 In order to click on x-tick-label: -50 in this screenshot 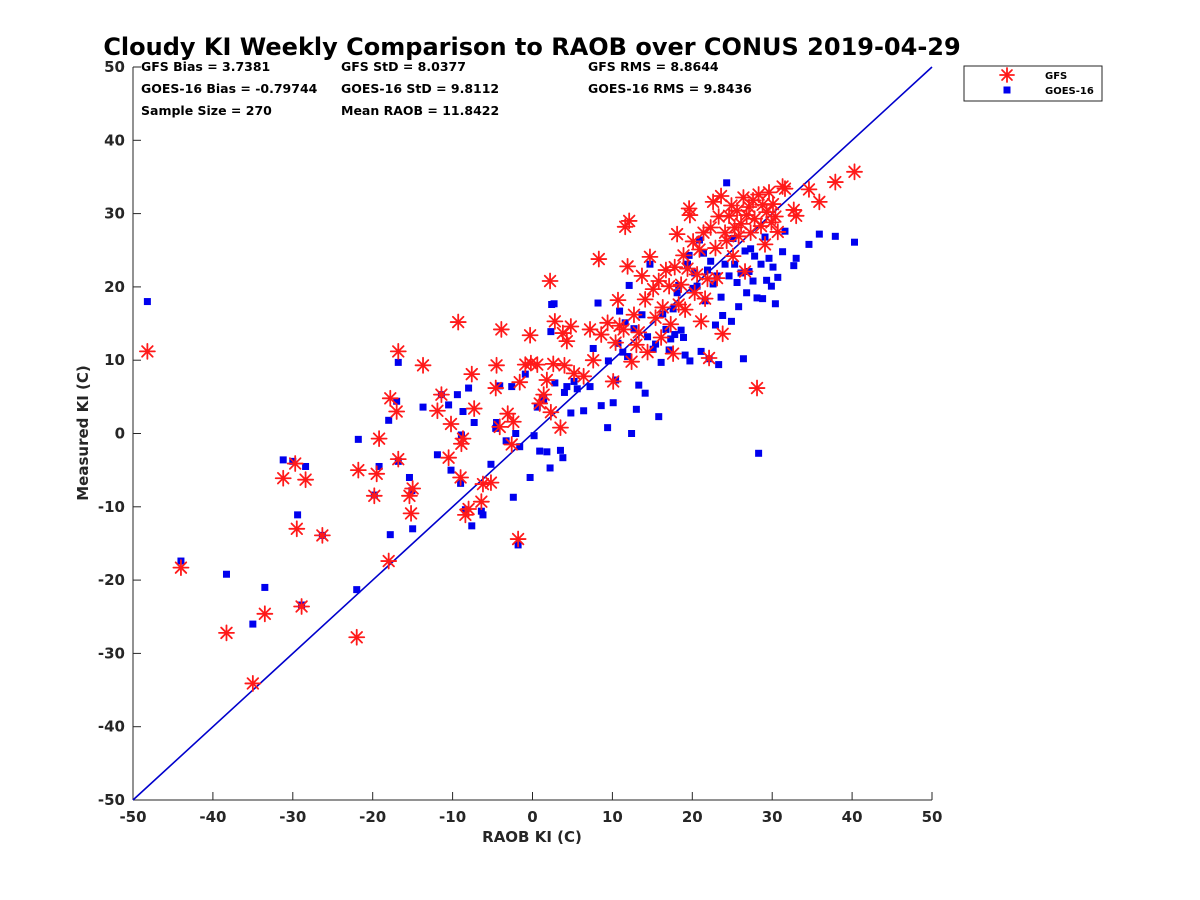, I will do `click(132, 817)`.